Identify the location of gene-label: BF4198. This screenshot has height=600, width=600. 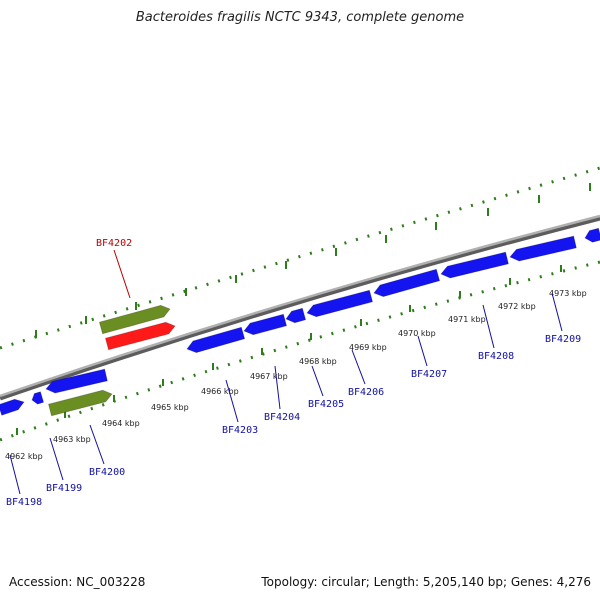
(24, 502).